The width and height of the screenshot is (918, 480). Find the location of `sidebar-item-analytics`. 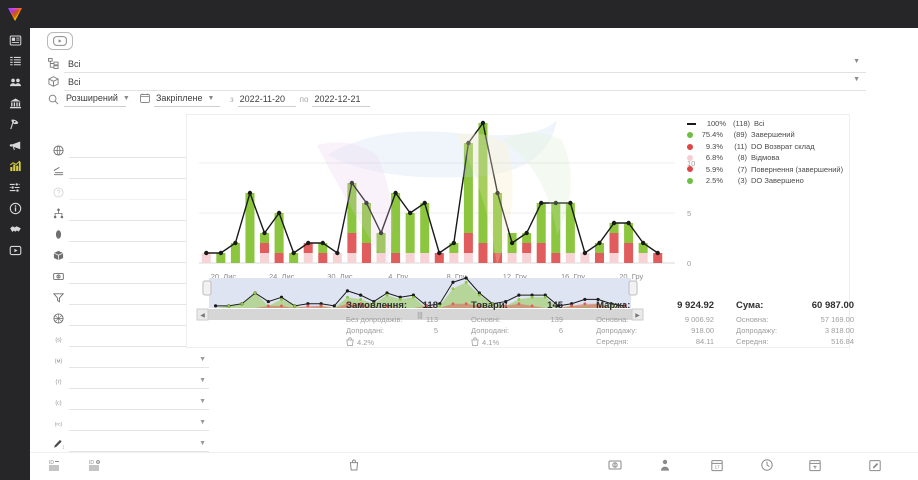

sidebar-item-analytics is located at coordinates (15, 166).